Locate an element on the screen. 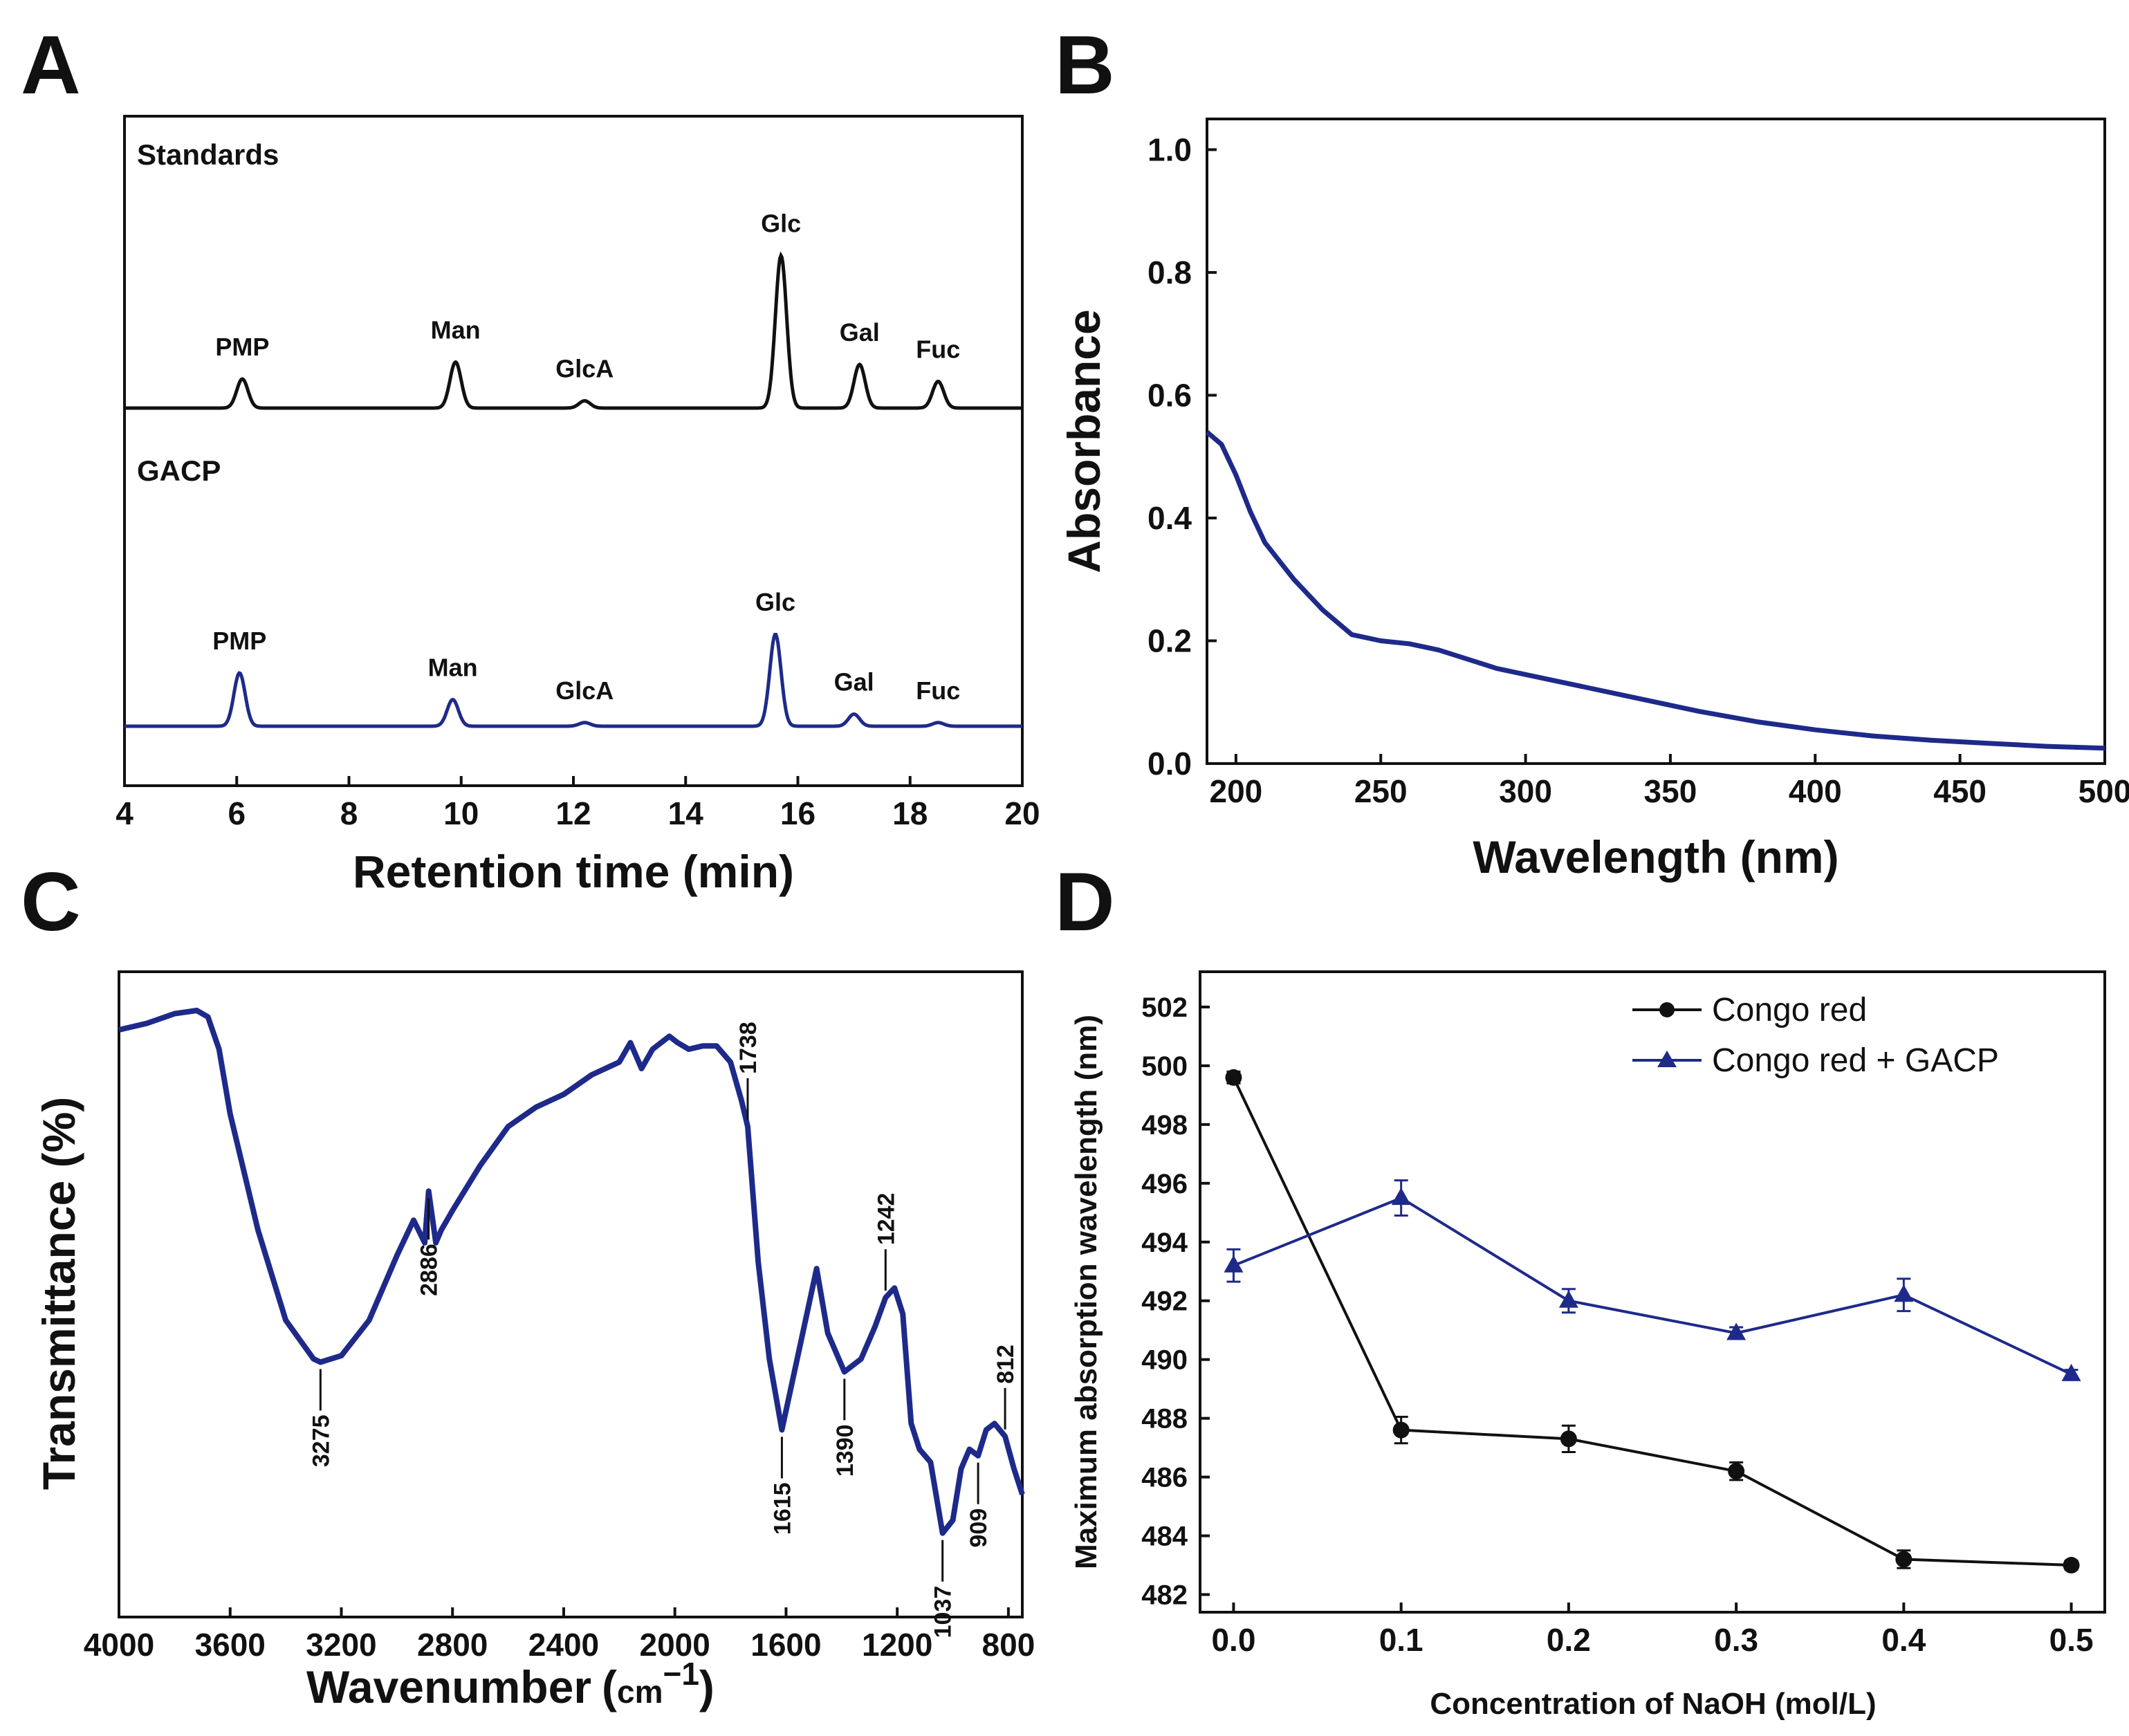 The image size is (2129, 1736). d-y-tick-label-482: 482 is located at coordinates (1165, 1596).